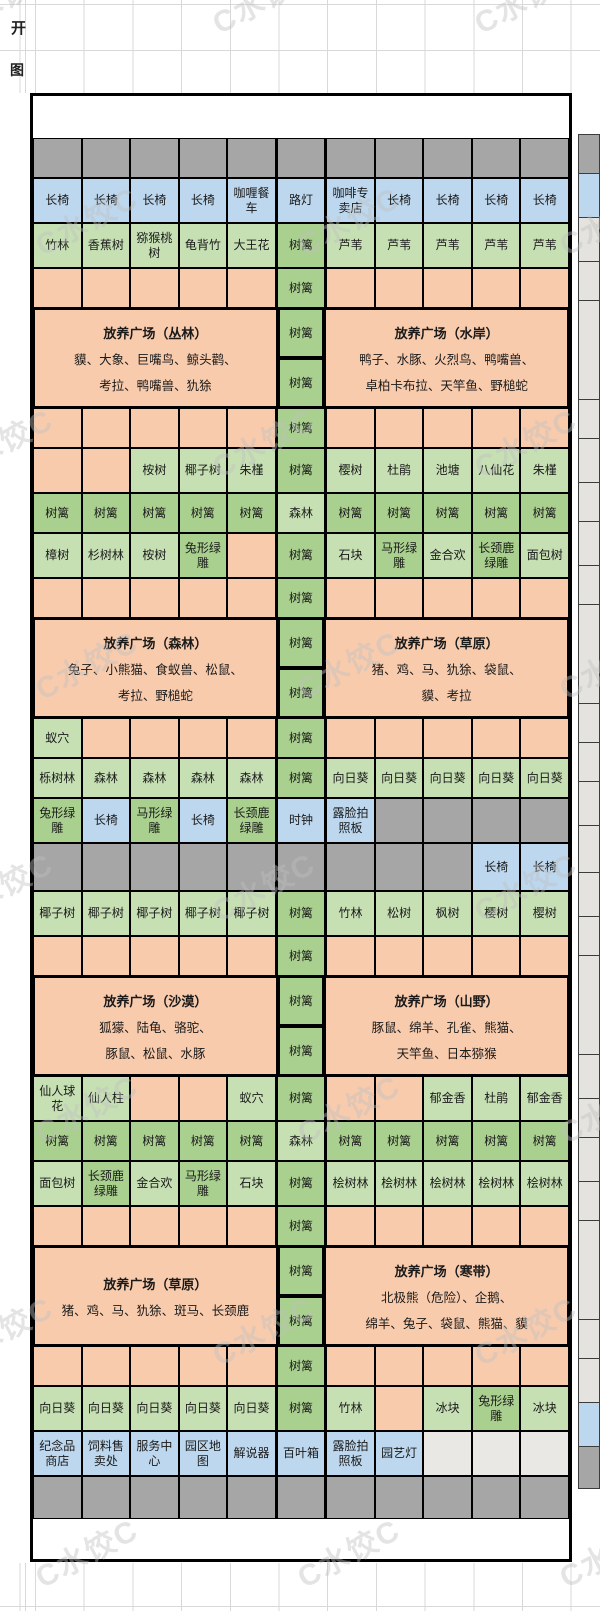  Describe the element at coordinates (106, 778) in the screenshot. I see `map-cell: 森林` at that location.